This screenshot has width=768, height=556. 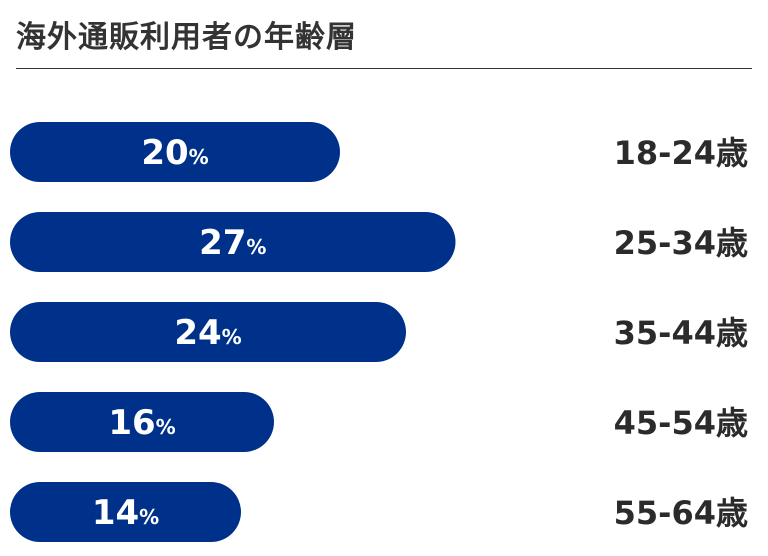 I want to click on bar-value-label: 20%, so click(x=174, y=153).